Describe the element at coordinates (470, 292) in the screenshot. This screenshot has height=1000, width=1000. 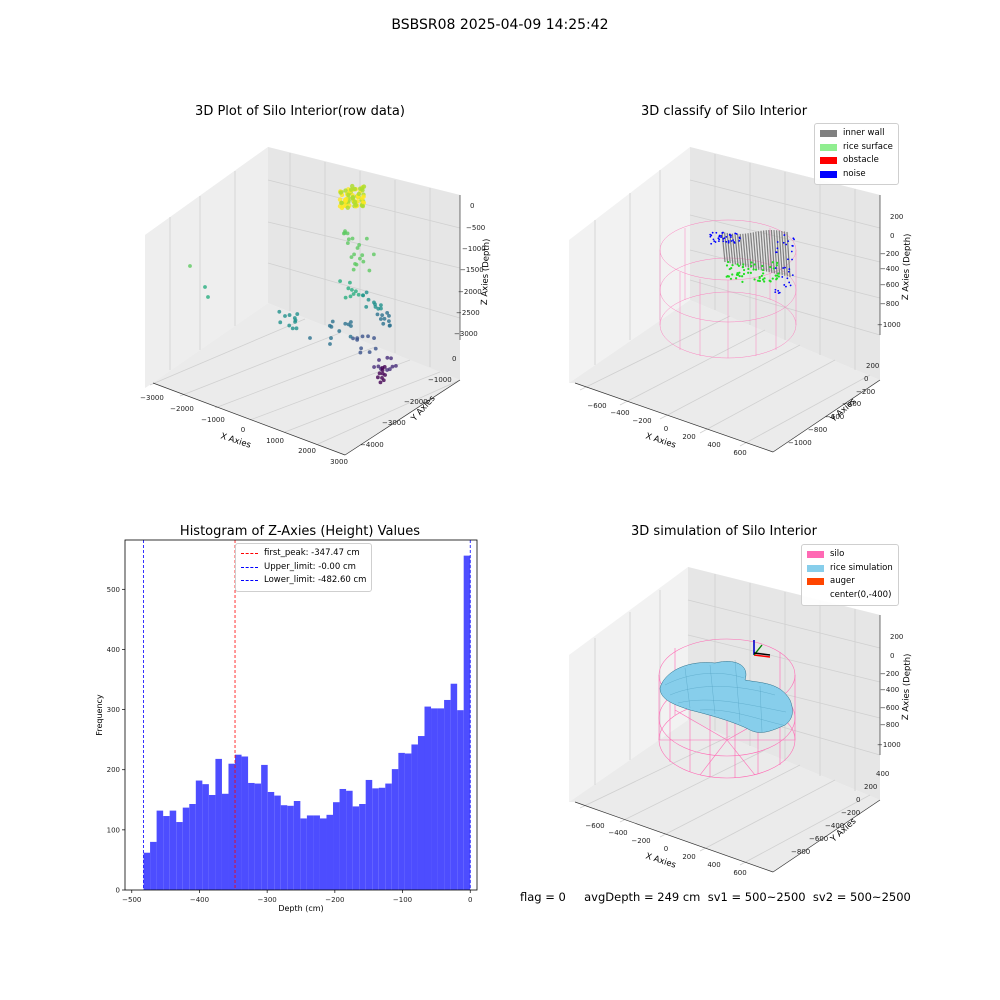
I see `p1-ztick: −2000` at that location.